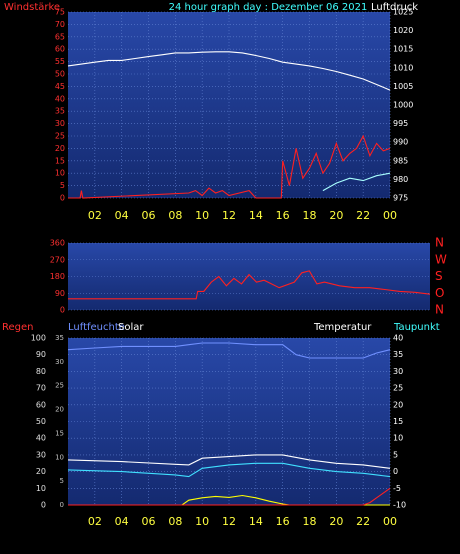  Describe the element at coordinates (441, 259) in the screenshot. I see `y2-tick-label: W` at that location.